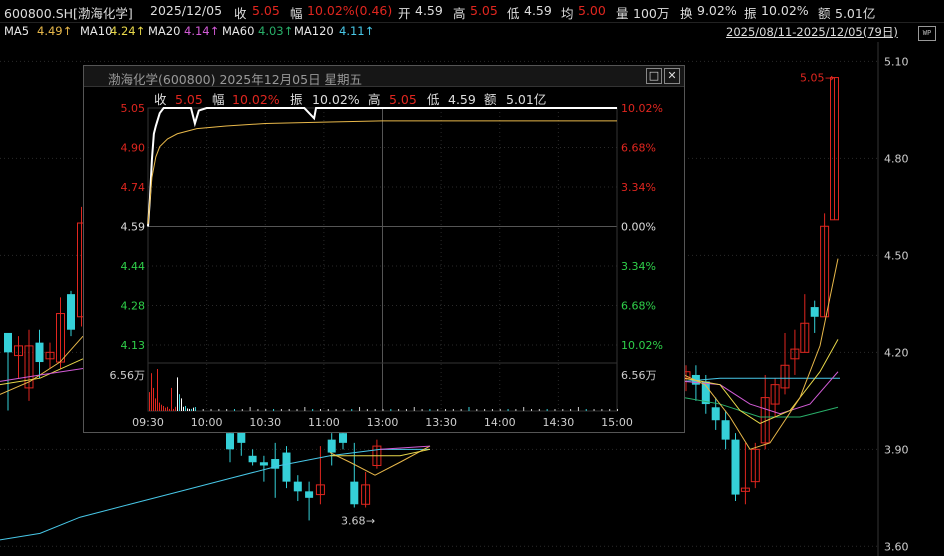  I want to click on x-tick-label: 10:00, so click(207, 422).